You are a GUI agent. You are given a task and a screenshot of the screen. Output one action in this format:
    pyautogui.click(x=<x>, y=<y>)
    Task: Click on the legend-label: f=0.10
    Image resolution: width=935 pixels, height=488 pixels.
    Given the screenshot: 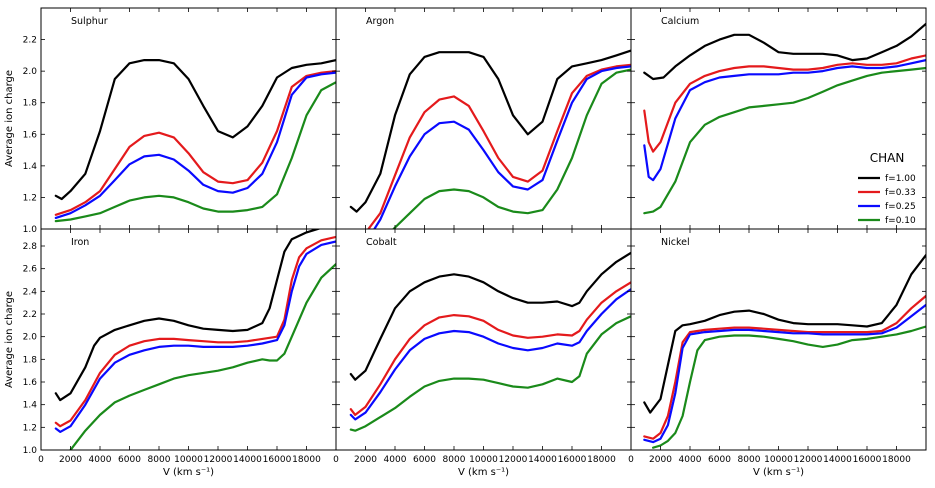 What is the action you would take?
    pyautogui.click(x=900, y=221)
    